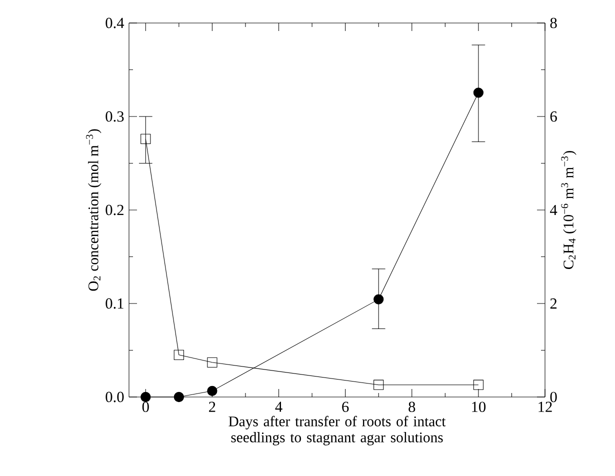 The width and height of the screenshot is (615, 476). What do you see at coordinates (553, 23) in the screenshot?
I see `y2-tick-label: 8` at bounding box center [553, 23].